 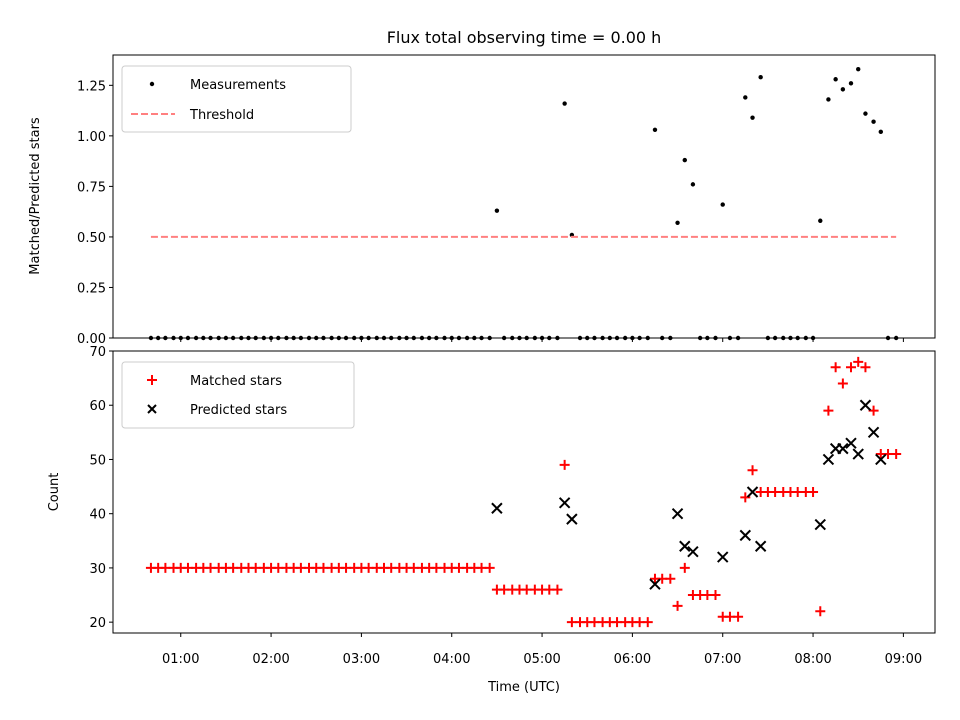 What do you see at coordinates (91, 238) in the screenshot?
I see `y-tick-label: 0.50` at bounding box center [91, 238].